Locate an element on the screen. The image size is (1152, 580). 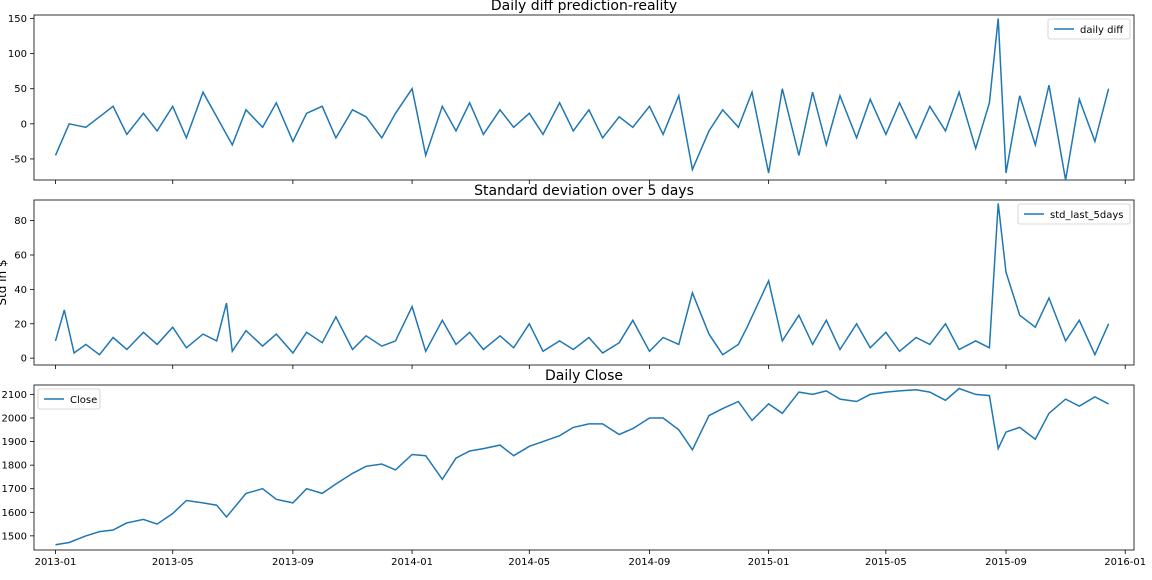
y-tick-label: 1900 is located at coordinates (14, 442).